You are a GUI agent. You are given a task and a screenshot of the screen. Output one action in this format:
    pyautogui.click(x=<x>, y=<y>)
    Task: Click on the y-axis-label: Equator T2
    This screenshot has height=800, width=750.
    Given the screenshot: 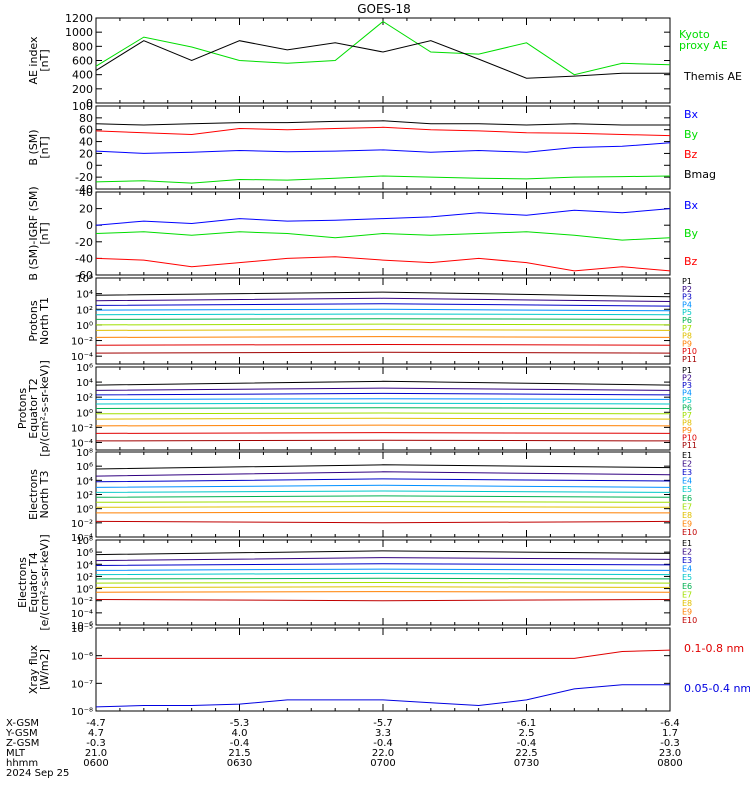 What is the action you would take?
    pyautogui.click(x=33, y=408)
    